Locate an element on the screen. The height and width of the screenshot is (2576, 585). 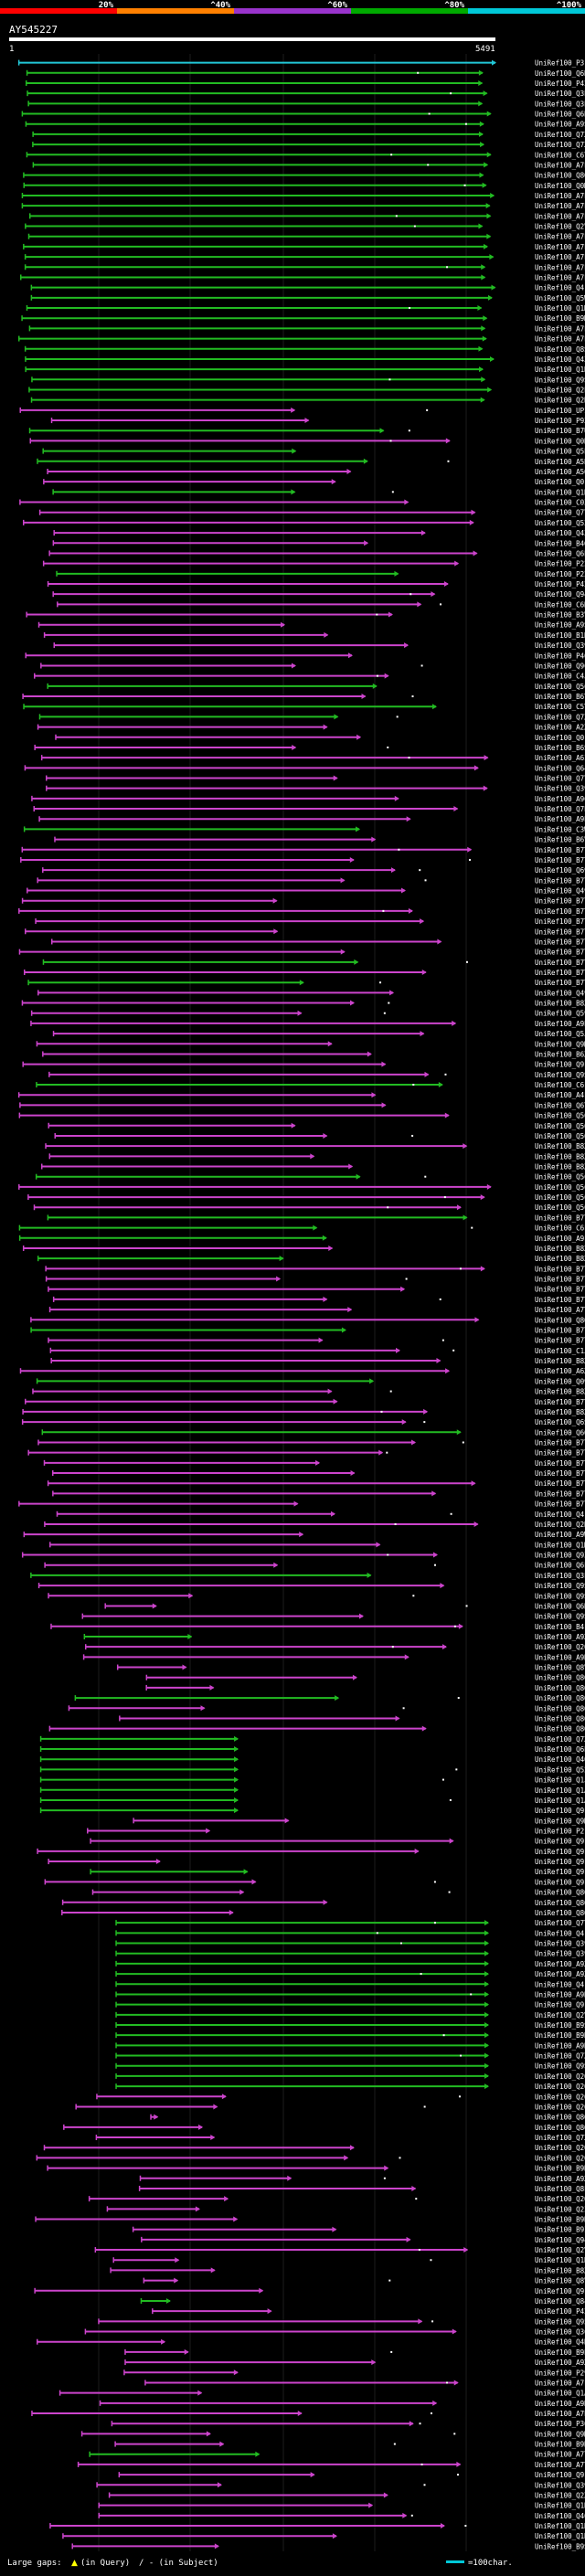
hit-label: UniRef100_Q9FJ36 is located at coordinates (560, 1065).